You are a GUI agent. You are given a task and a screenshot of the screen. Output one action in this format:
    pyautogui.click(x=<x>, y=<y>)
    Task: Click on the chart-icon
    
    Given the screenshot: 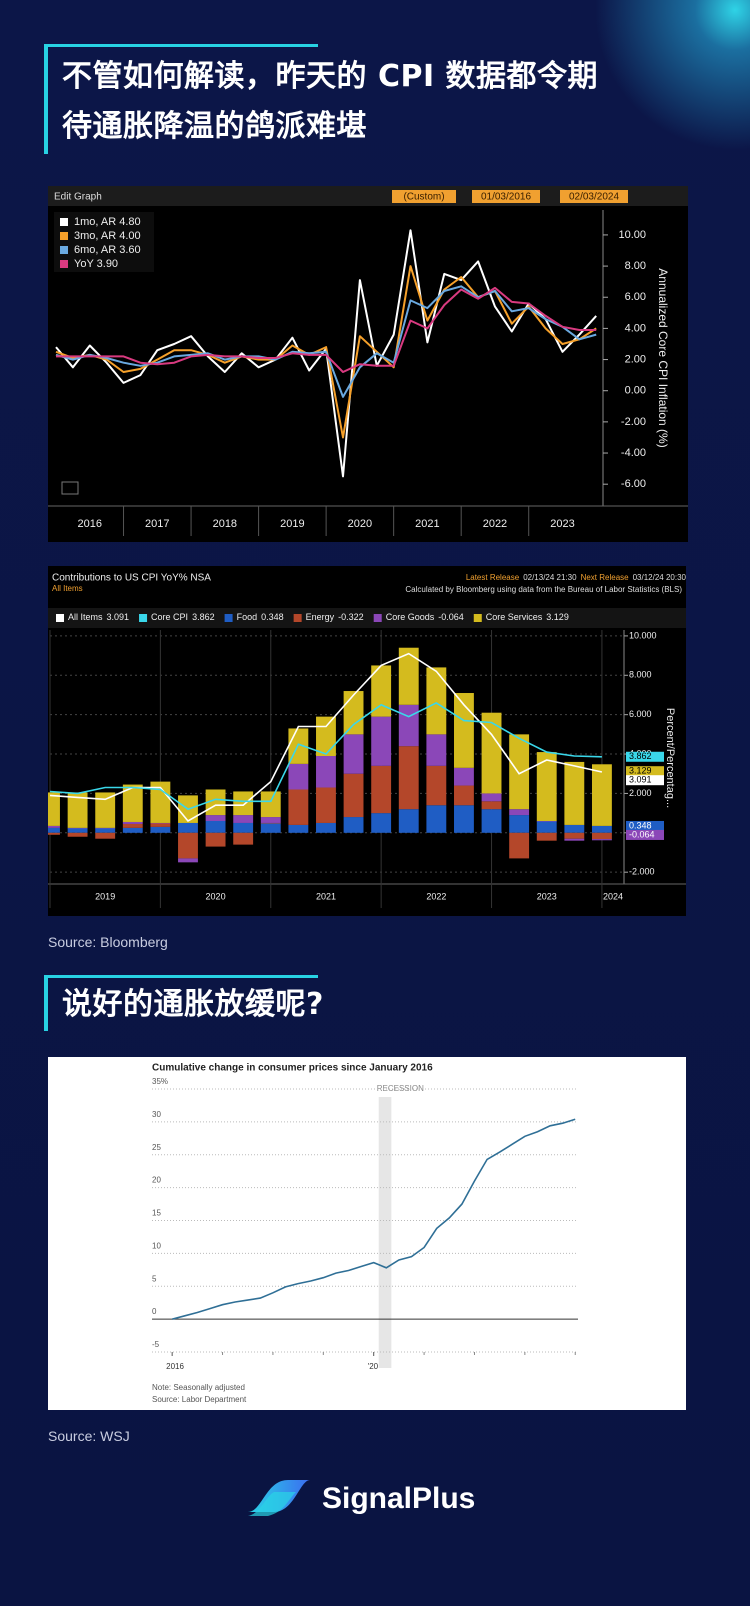 What is the action you would take?
    pyautogui.click(x=70, y=488)
    